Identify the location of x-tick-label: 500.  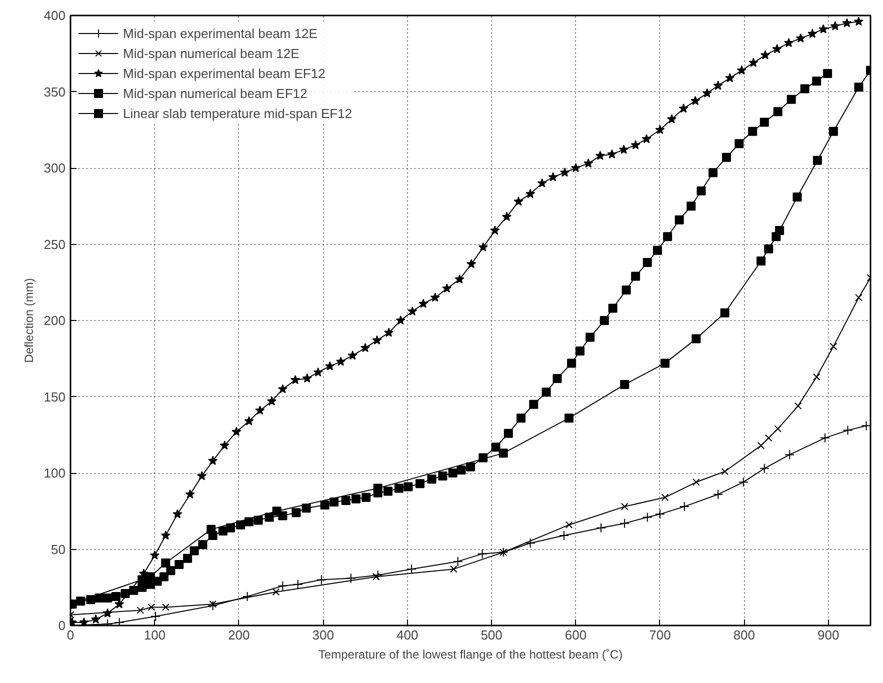
(491, 635).